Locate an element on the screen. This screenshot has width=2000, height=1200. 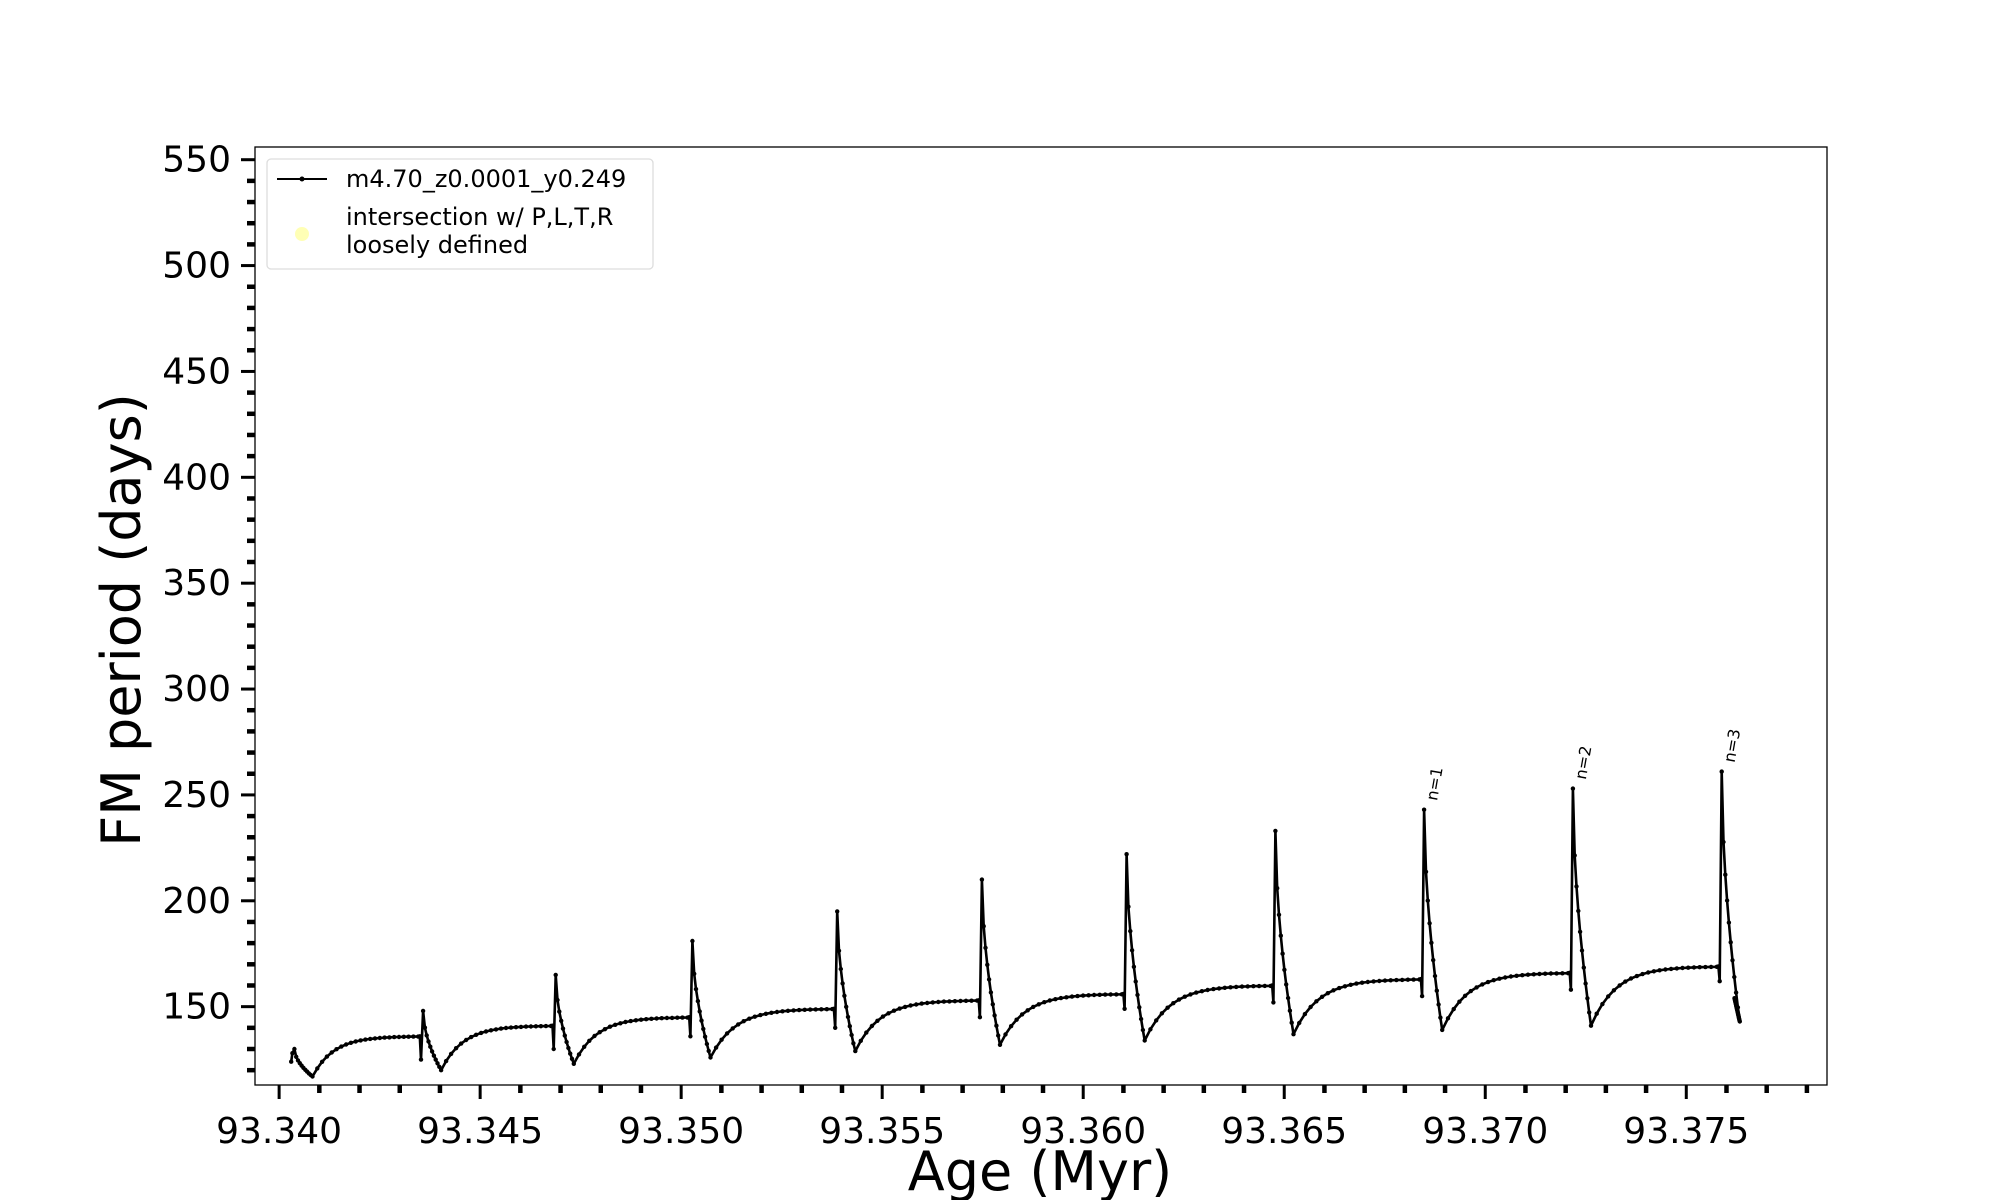
legend-line-dot is located at coordinates (302, 179).